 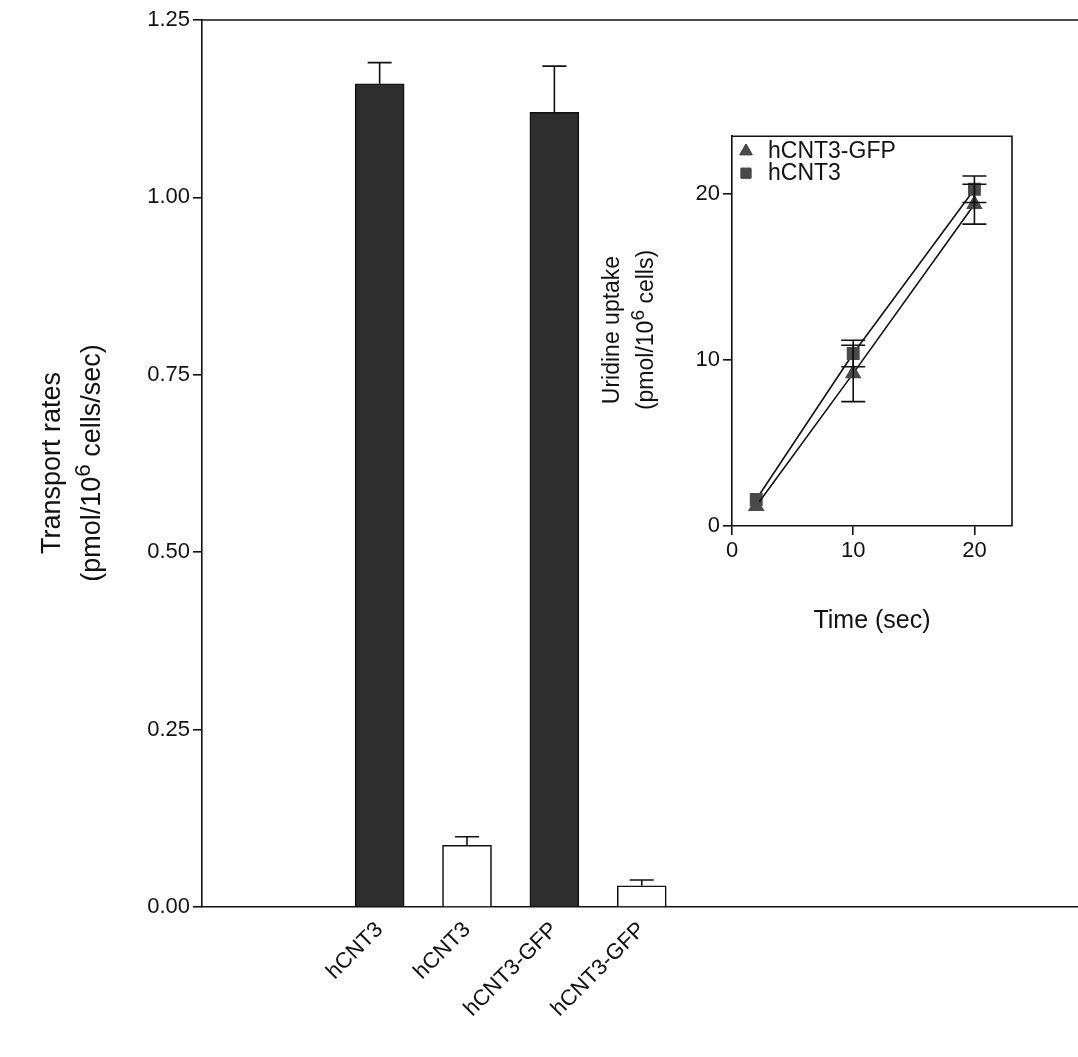 I want to click on y-tick-label: 20, so click(x=707, y=193).